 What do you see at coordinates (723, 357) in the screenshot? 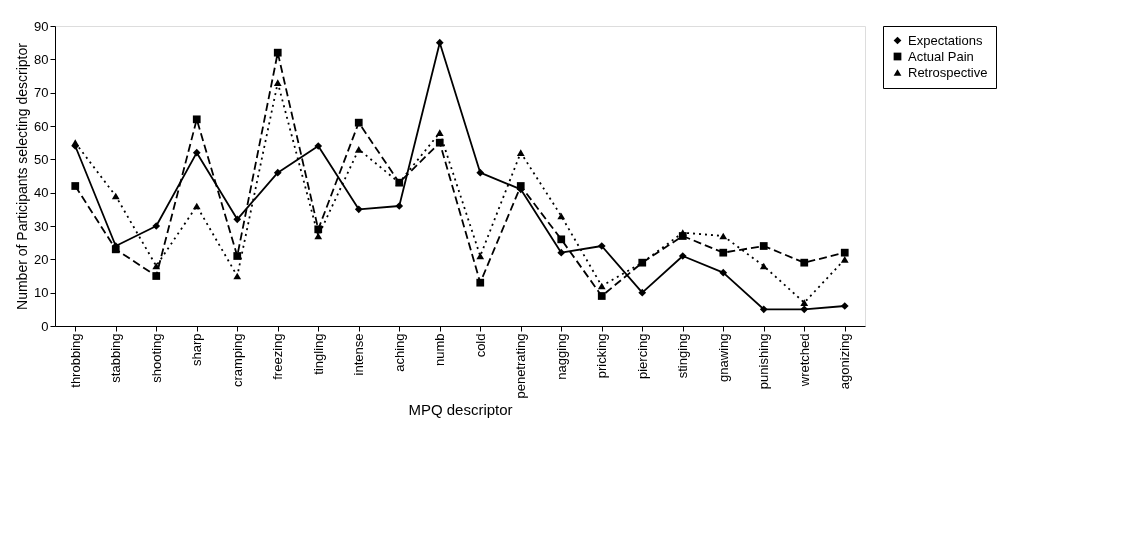
I see `x-tick-label: gnawing` at bounding box center [723, 357].